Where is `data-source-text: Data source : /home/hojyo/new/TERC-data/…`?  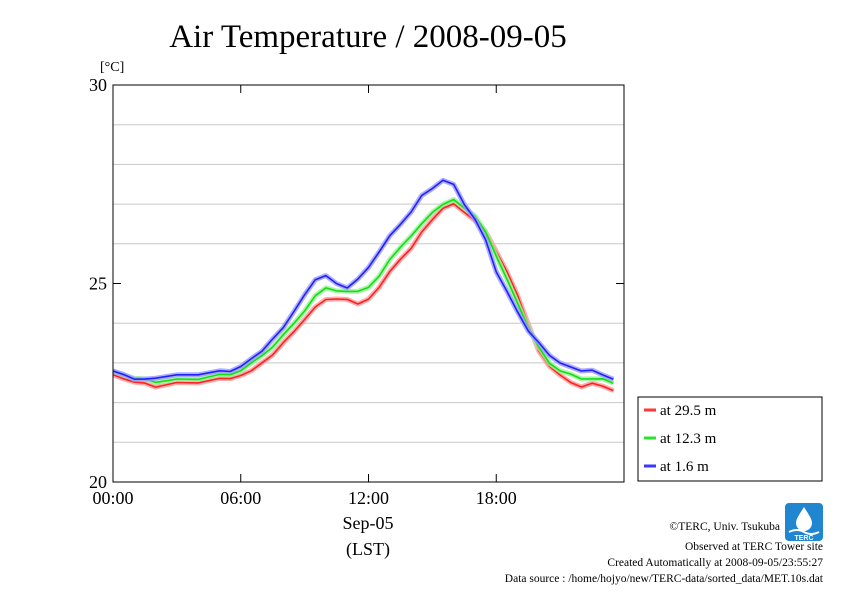 data-source-text: Data source : /home/hojyo/new/TERC-data/… is located at coordinates (664, 579).